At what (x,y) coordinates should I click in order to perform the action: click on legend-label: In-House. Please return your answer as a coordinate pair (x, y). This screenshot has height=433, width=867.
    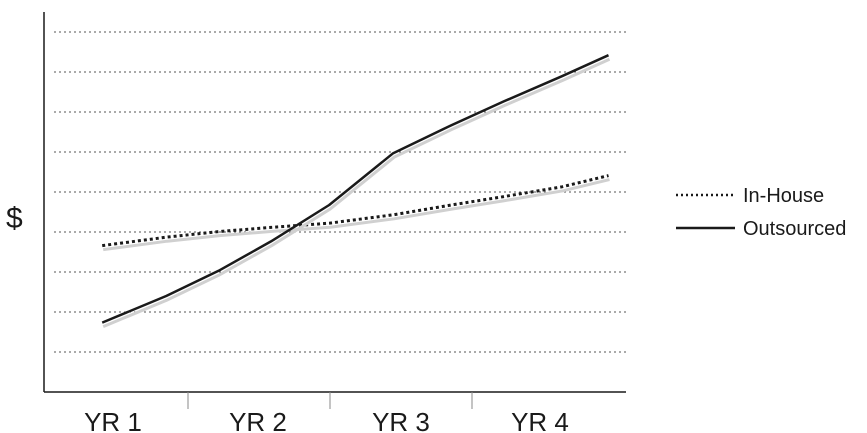
    Looking at the image, I should click on (783, 196).